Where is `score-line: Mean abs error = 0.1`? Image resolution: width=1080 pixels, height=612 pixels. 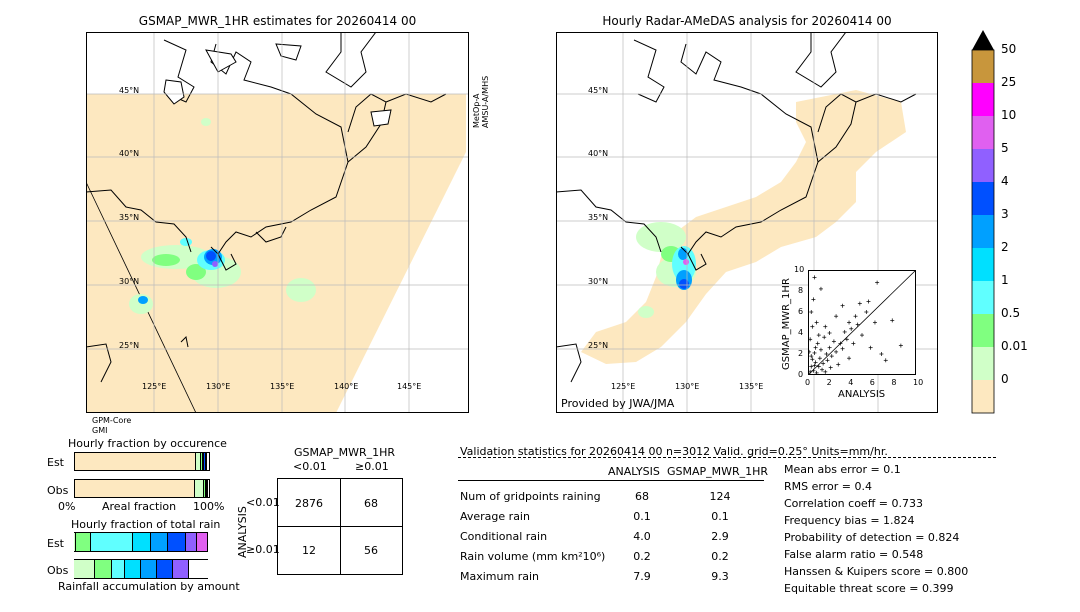
score-line: Mean abs error = 0.1 is located at coordinates (842, 469).